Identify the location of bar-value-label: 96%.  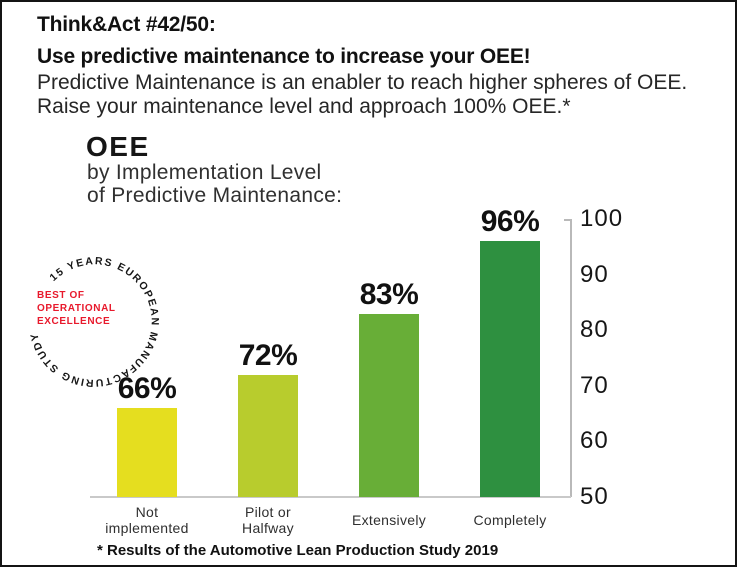
(510, 222).